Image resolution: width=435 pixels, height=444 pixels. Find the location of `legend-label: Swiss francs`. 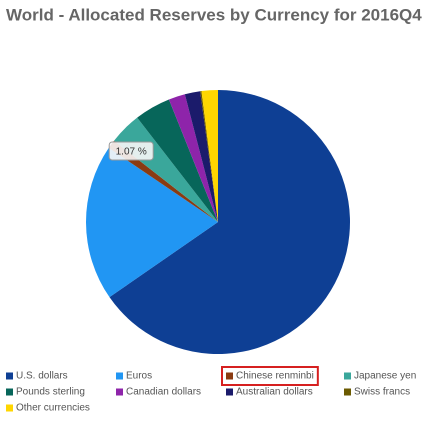

legend-label: Swiss francs is located at coordinates (382, 392).